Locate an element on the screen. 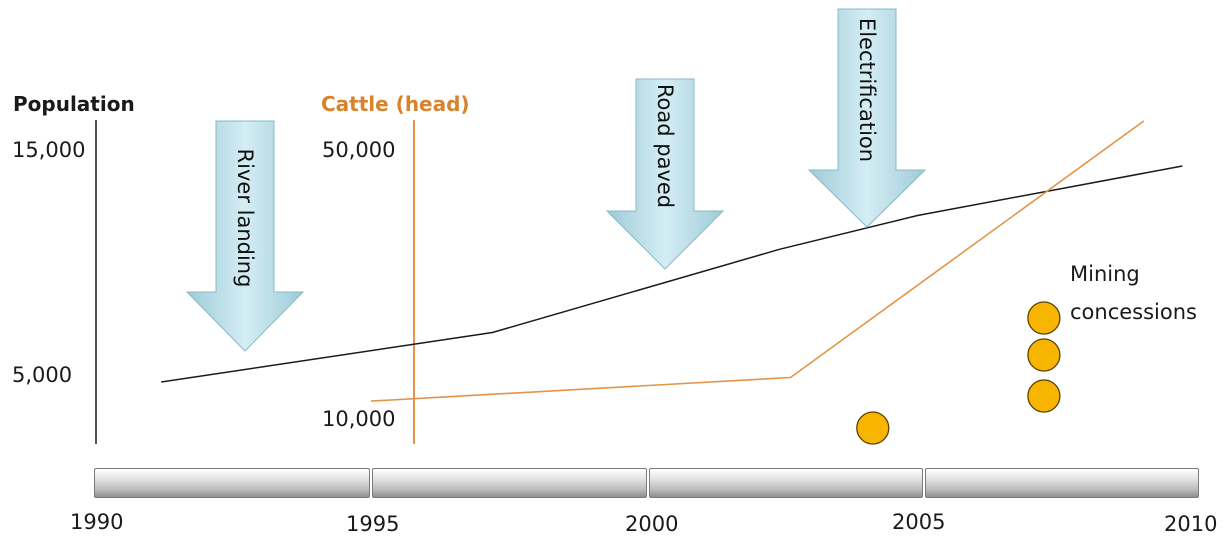 The image size is (1225, 537). cattle-tick-50000: 50,000 is located at coordinates (359, 150).